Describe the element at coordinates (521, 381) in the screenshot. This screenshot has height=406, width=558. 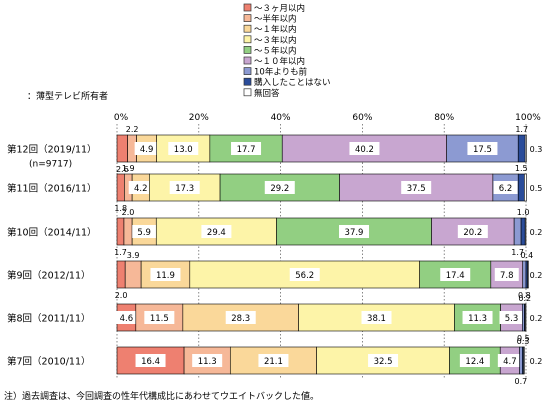
I see `data-label: 0.7` at that location.